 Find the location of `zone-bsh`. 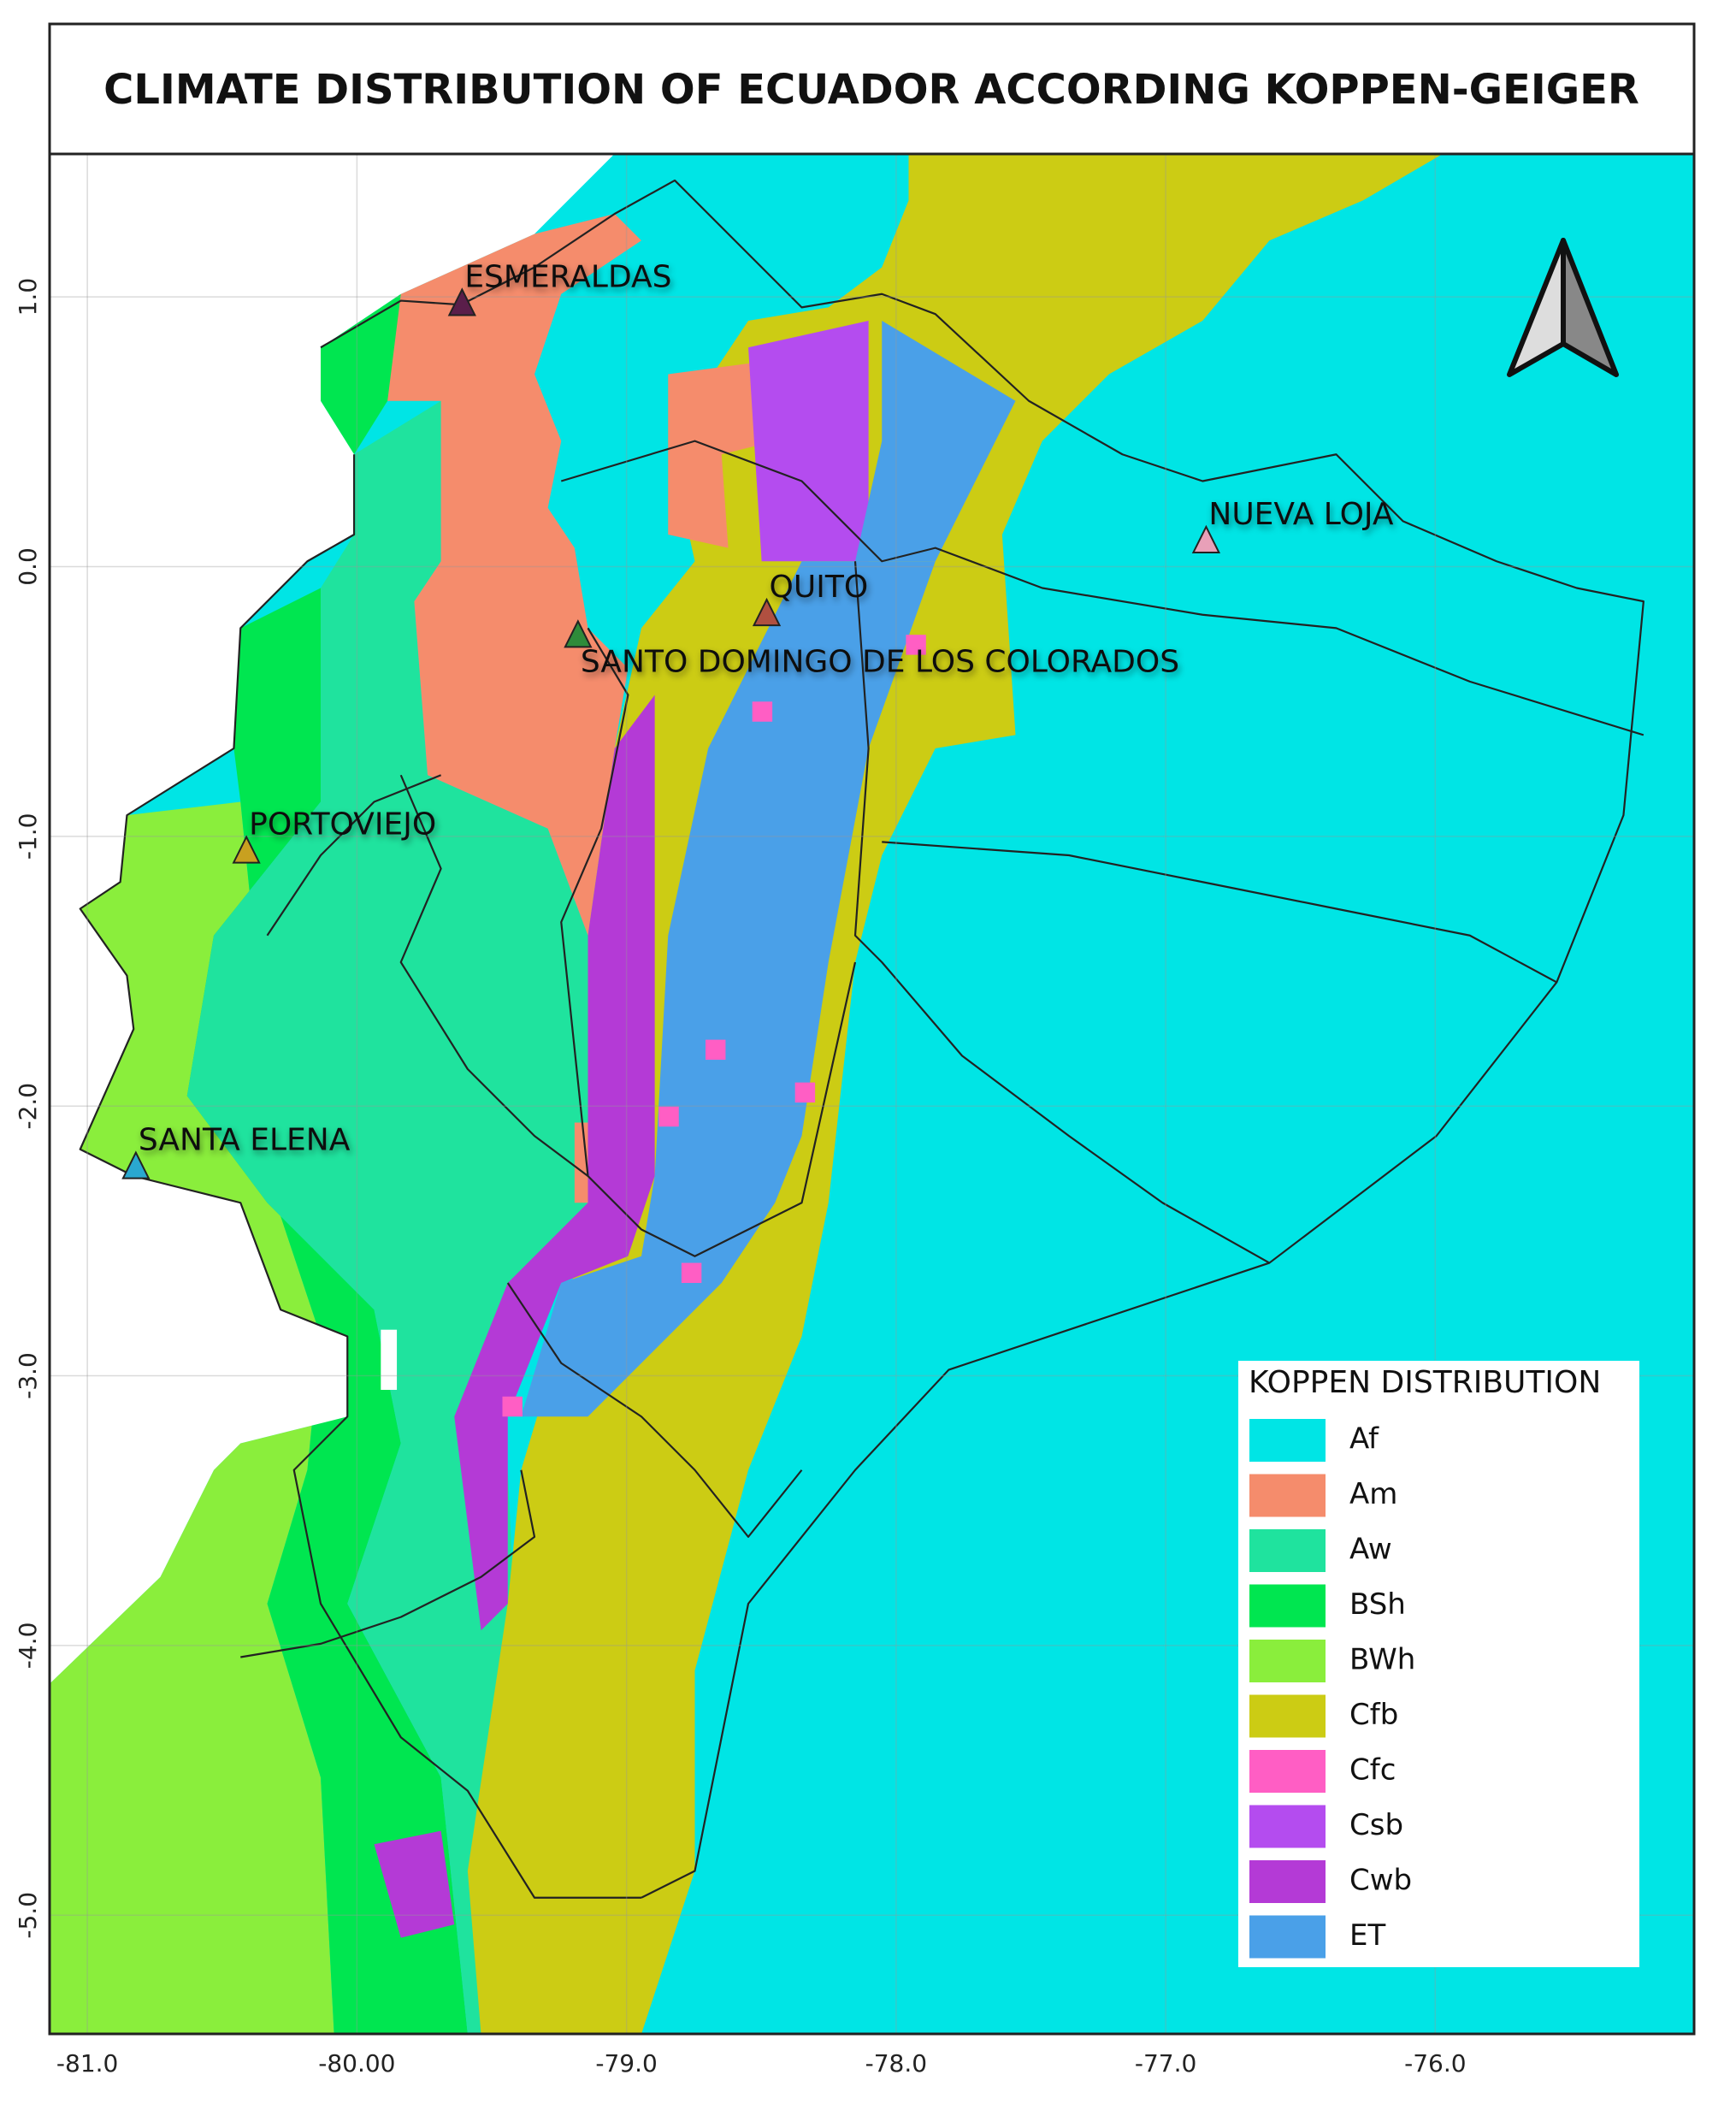

zone-bsh is located at coordinates (327, 1311).